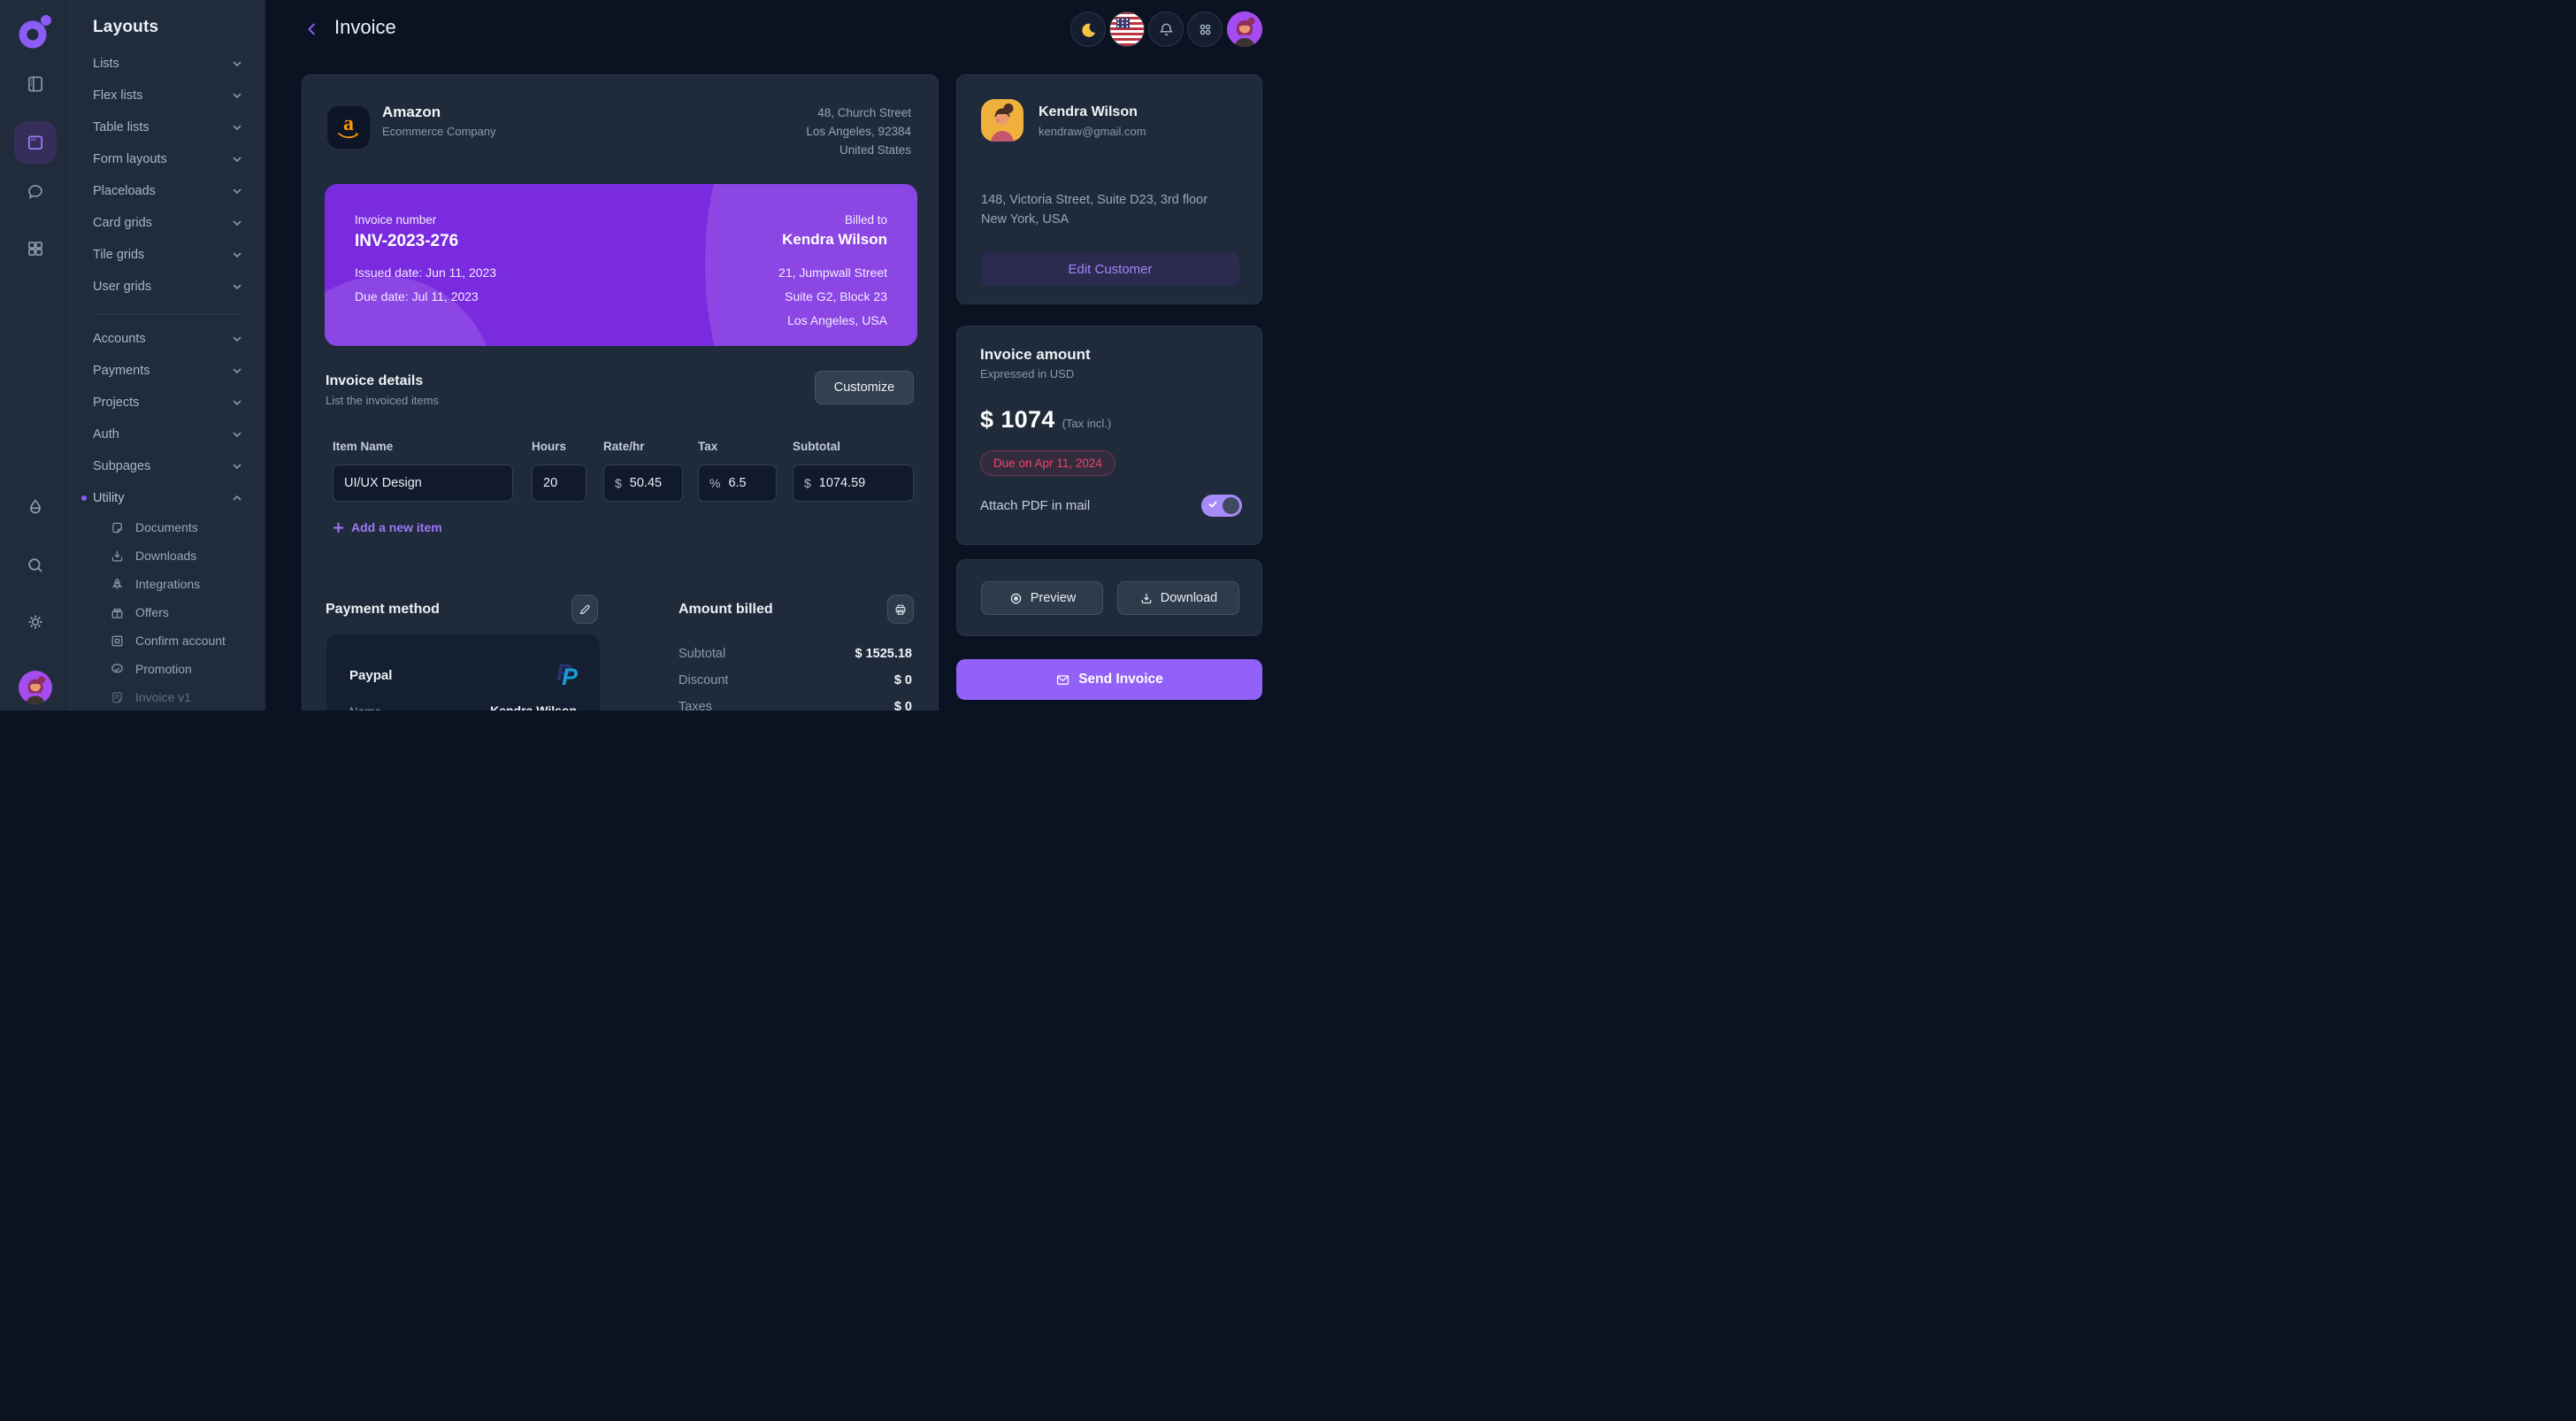 This screenshot has width=2576, height=1421. Describe the element at coordinates (167, 286) in the screenshot. I see `sidebar-item-user-grids: User grids` at that location.